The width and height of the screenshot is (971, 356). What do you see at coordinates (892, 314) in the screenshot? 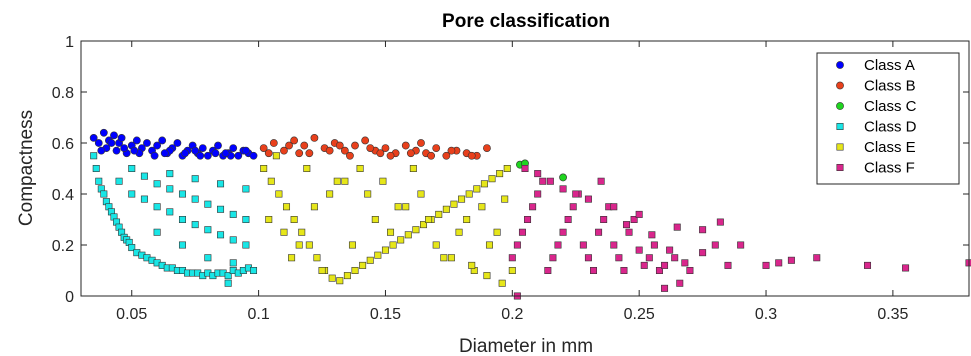
I see `x-tick-label: 0.35` at bounding box center [892, 314].